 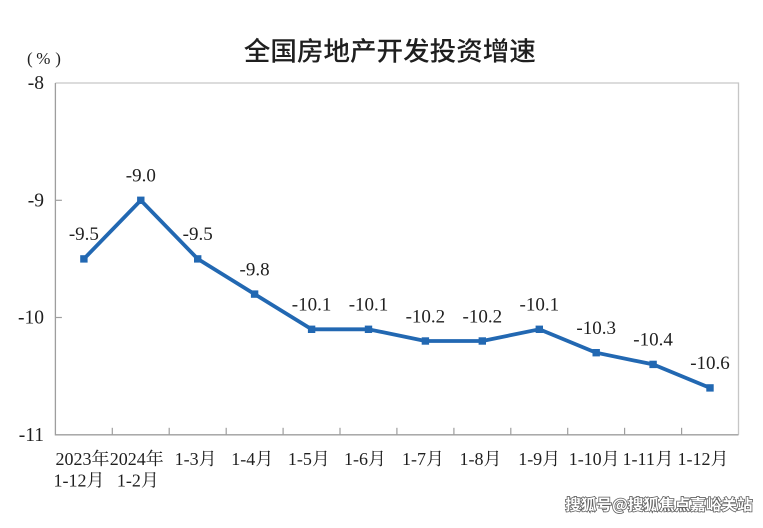 I want to click on svg-text: 1-4, so click(x=243, y=459).